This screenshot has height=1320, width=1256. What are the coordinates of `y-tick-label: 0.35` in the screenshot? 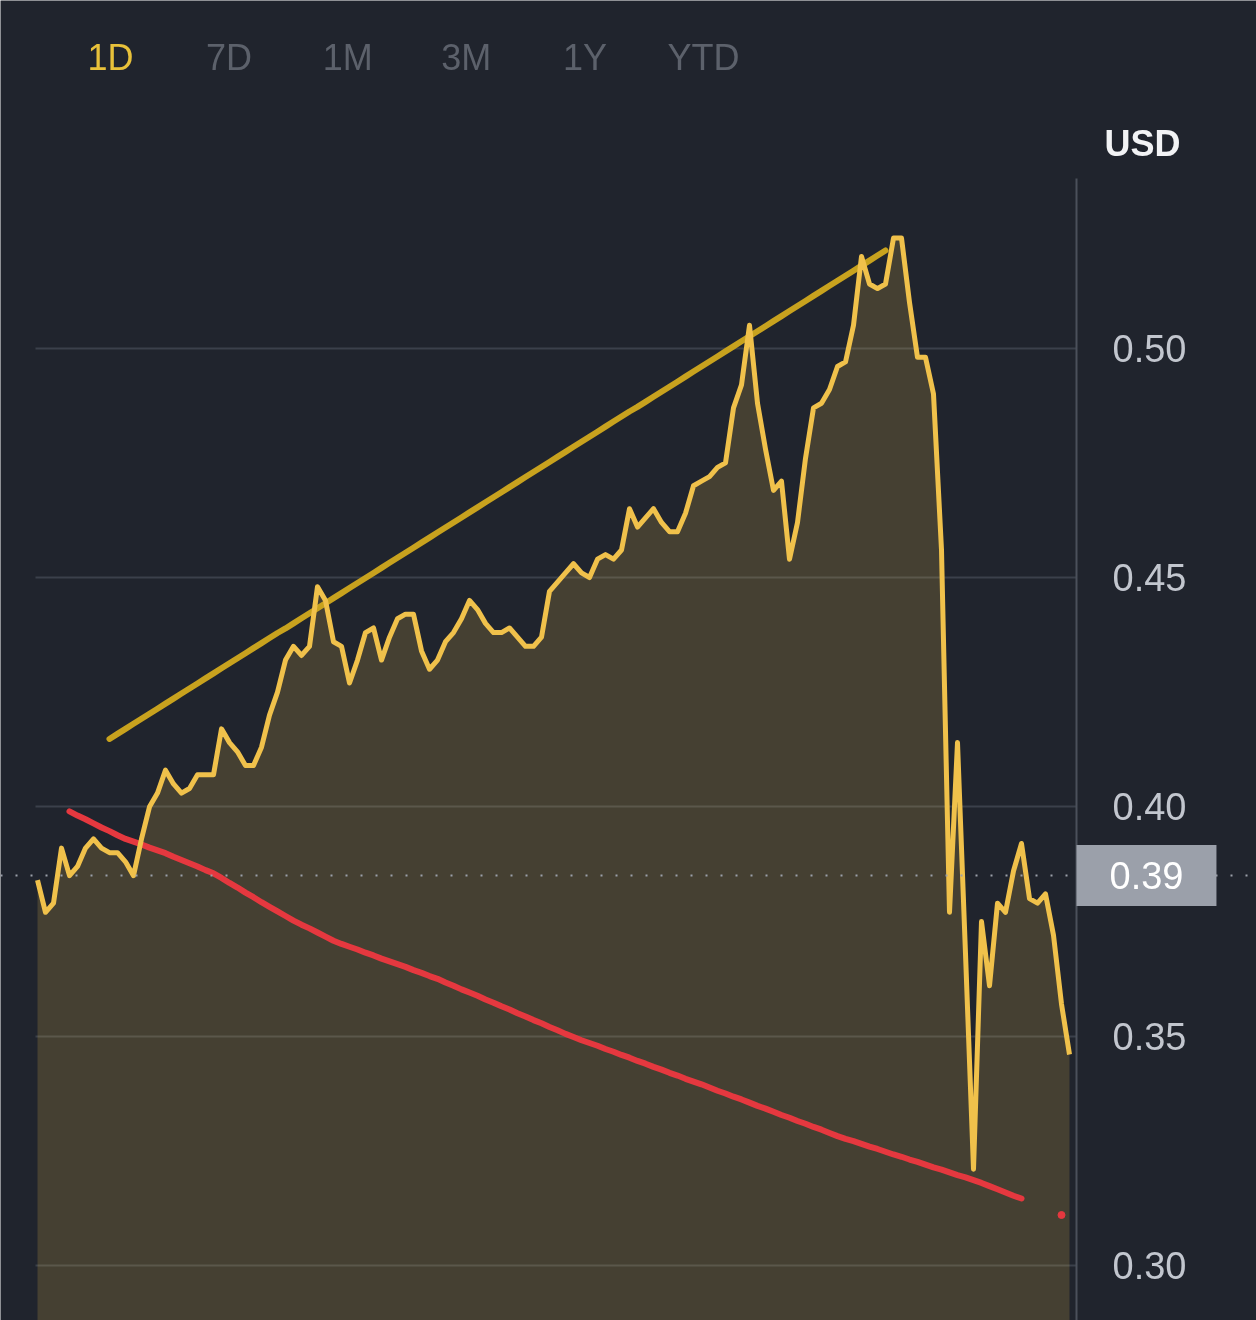 It's located at (1149, 1036).